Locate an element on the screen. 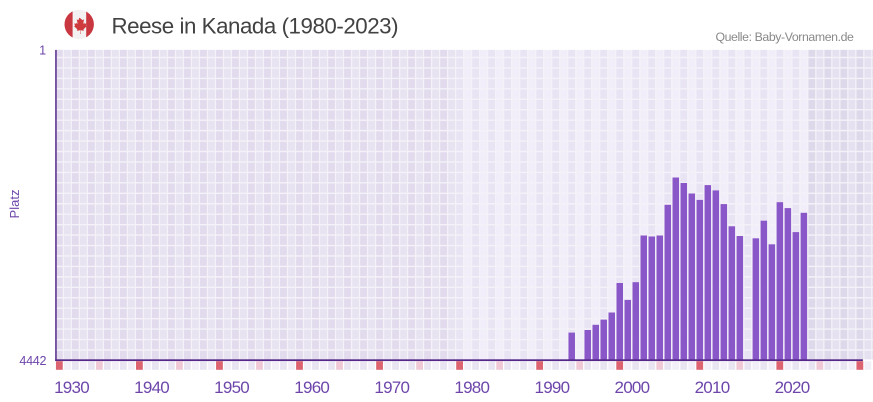 Image resolution: width=873 pixels, height=402 pixels. svg-text: 1930 is located at coordinates (71, 387).